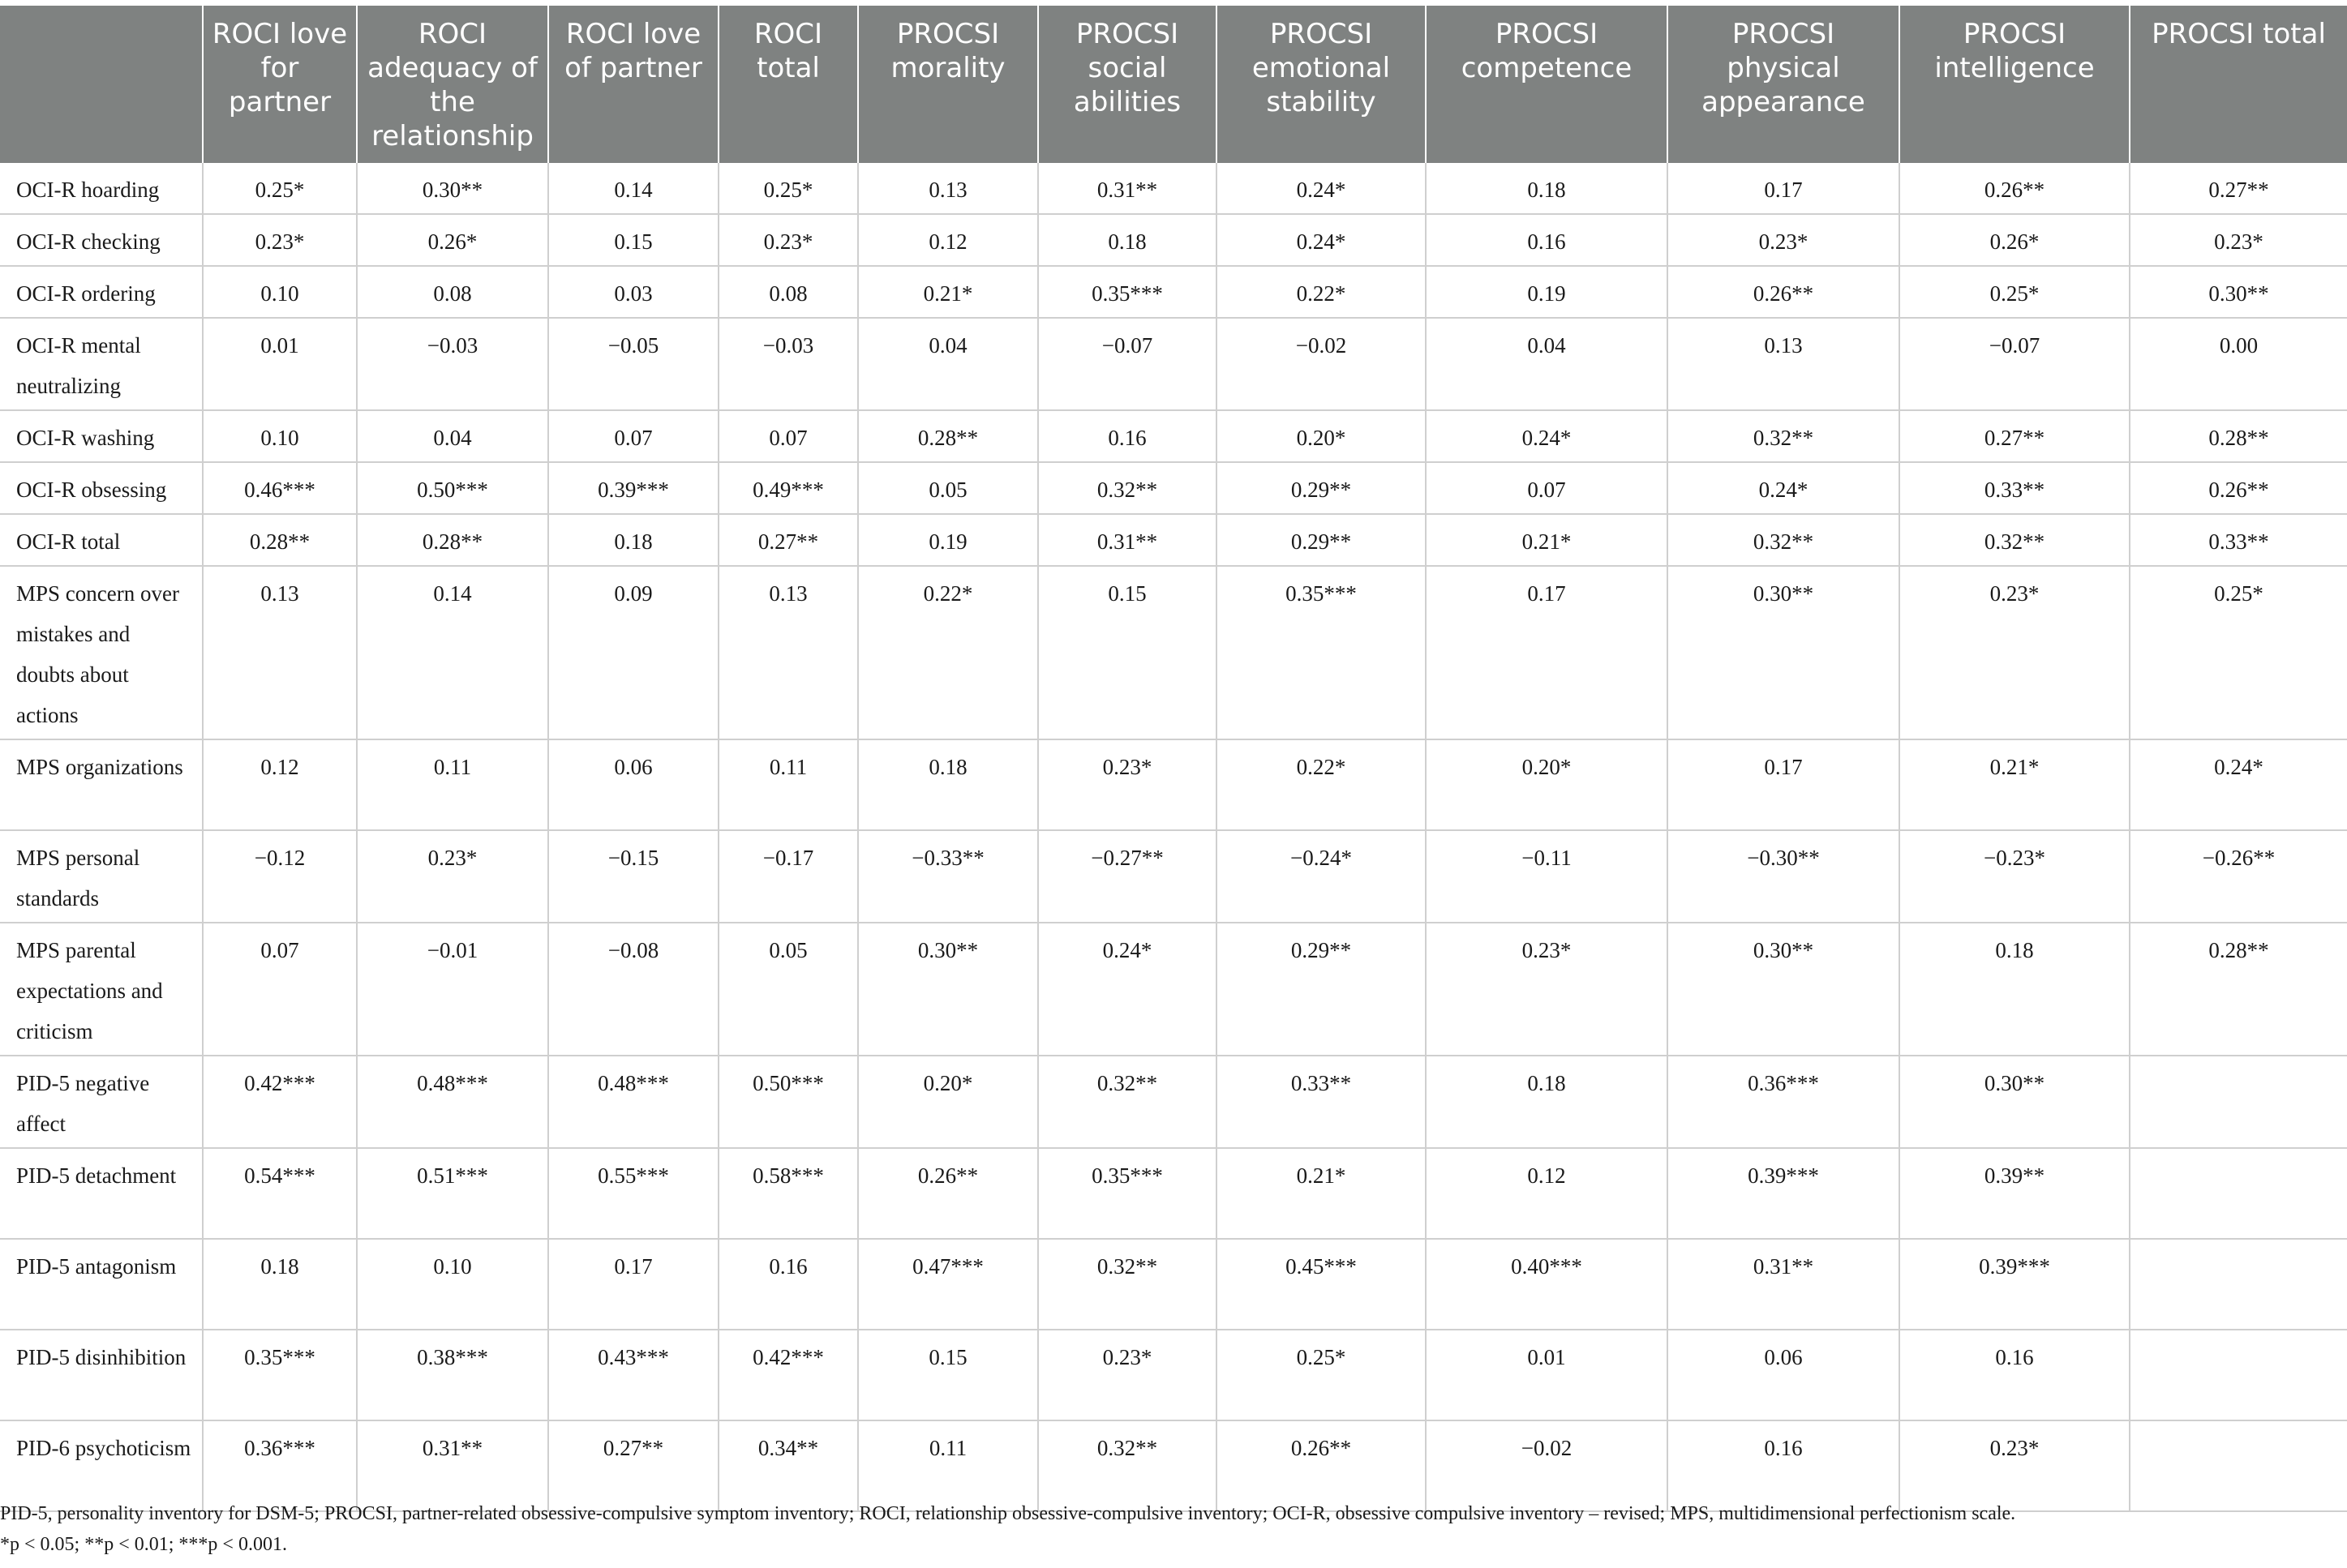  Describe the element at coordinates (1547, 785) in the screenshot. I see `correlation-cell: 0.20*` at that location.